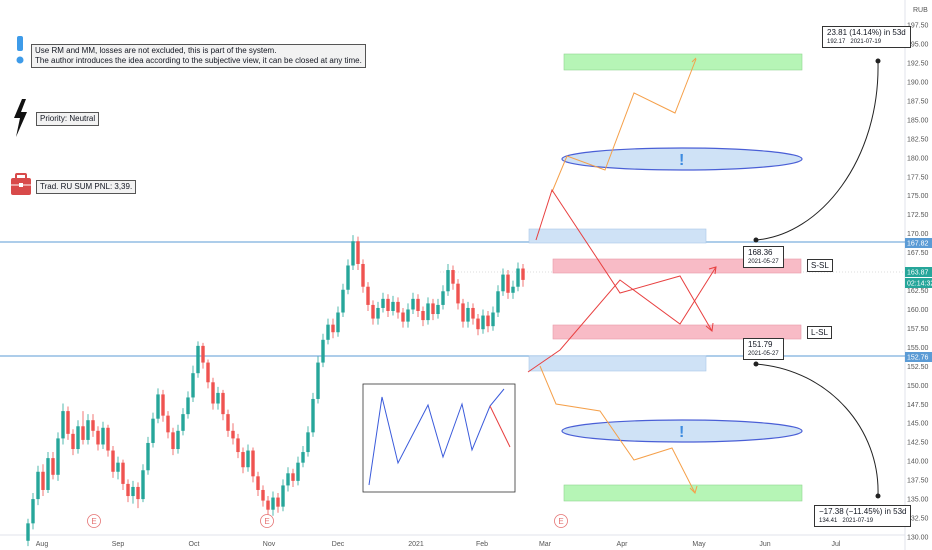  What do you see at coordinates (918, 537) in the screenshot?
I see `y-tick-label: 130.00` at bounding box center [918, 537].